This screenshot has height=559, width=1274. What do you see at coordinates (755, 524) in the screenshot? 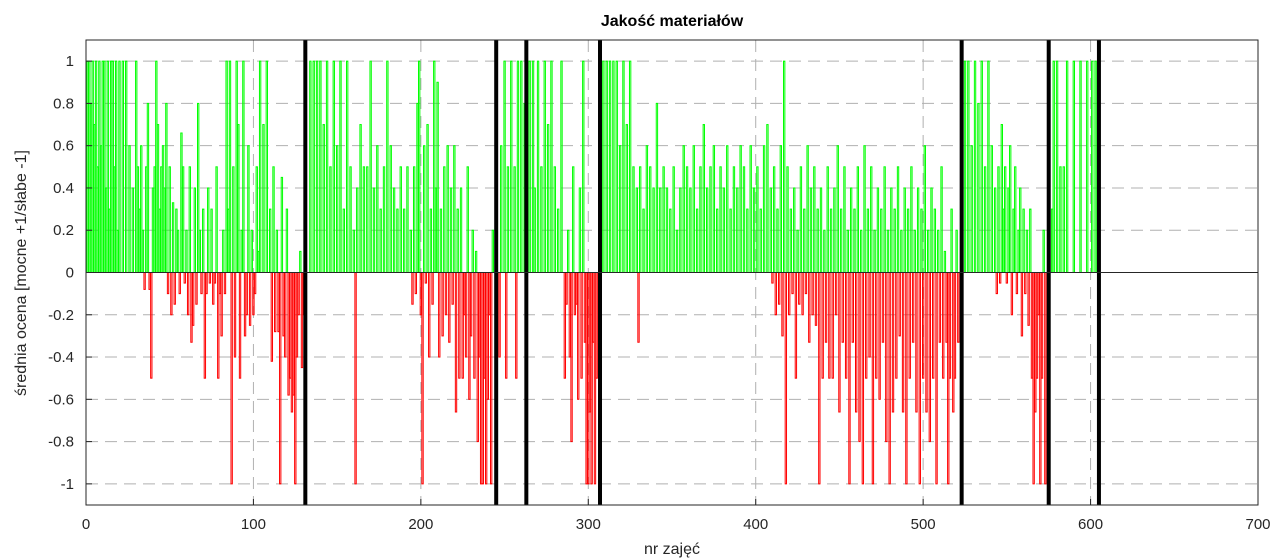
I see `x-tick-label: 400` at bounding box center [755, 524].